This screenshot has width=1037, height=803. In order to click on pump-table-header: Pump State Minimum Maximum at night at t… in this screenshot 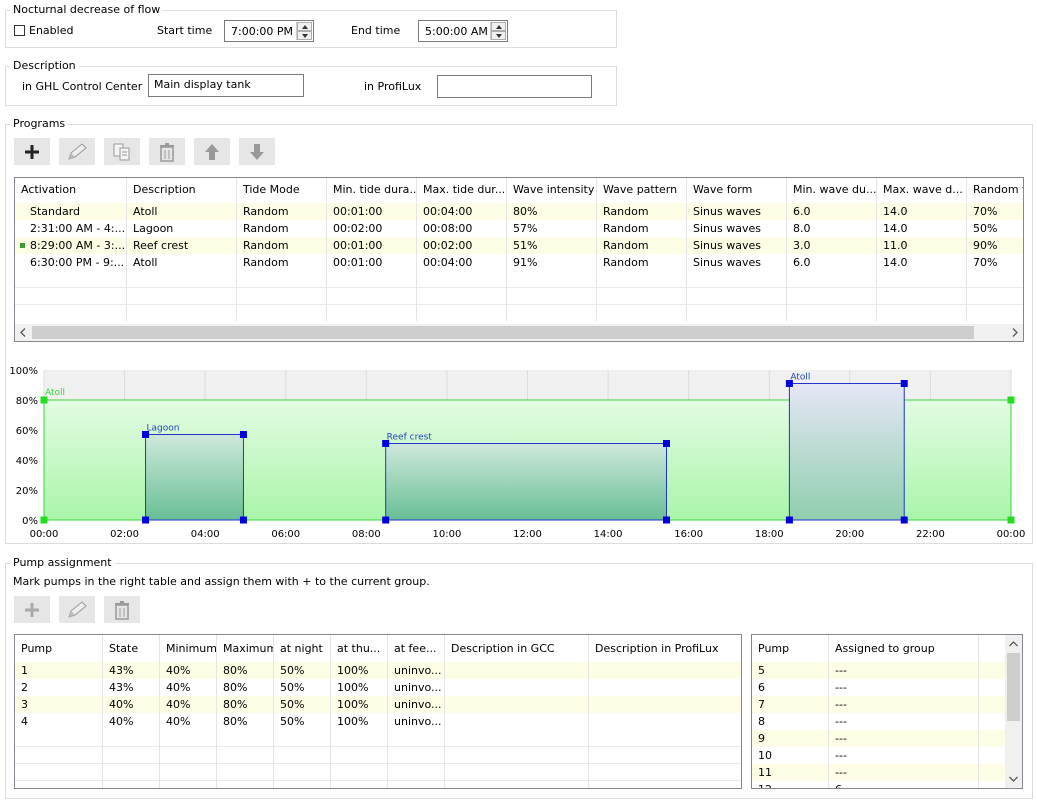, I will do `click(378, 649)`.